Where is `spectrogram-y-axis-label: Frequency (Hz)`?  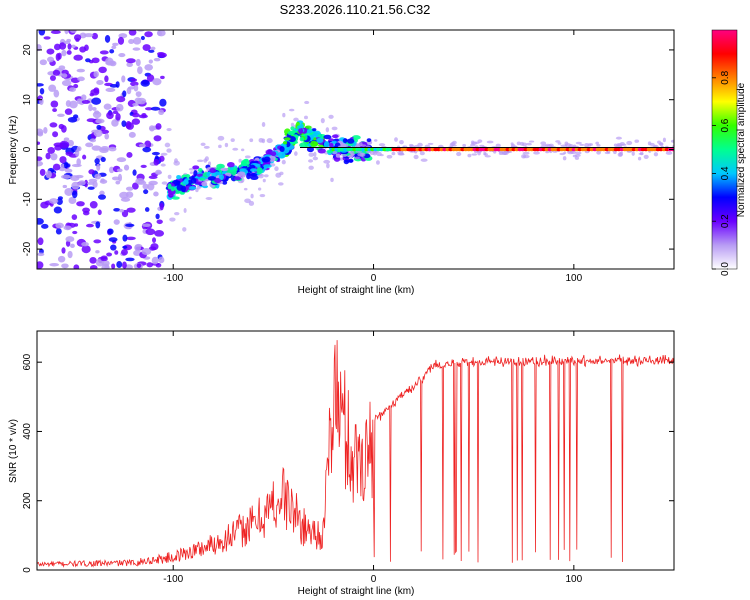
spectrogram-y-axis-label: Frequency (Hz) is located at coordinates (13, 150).